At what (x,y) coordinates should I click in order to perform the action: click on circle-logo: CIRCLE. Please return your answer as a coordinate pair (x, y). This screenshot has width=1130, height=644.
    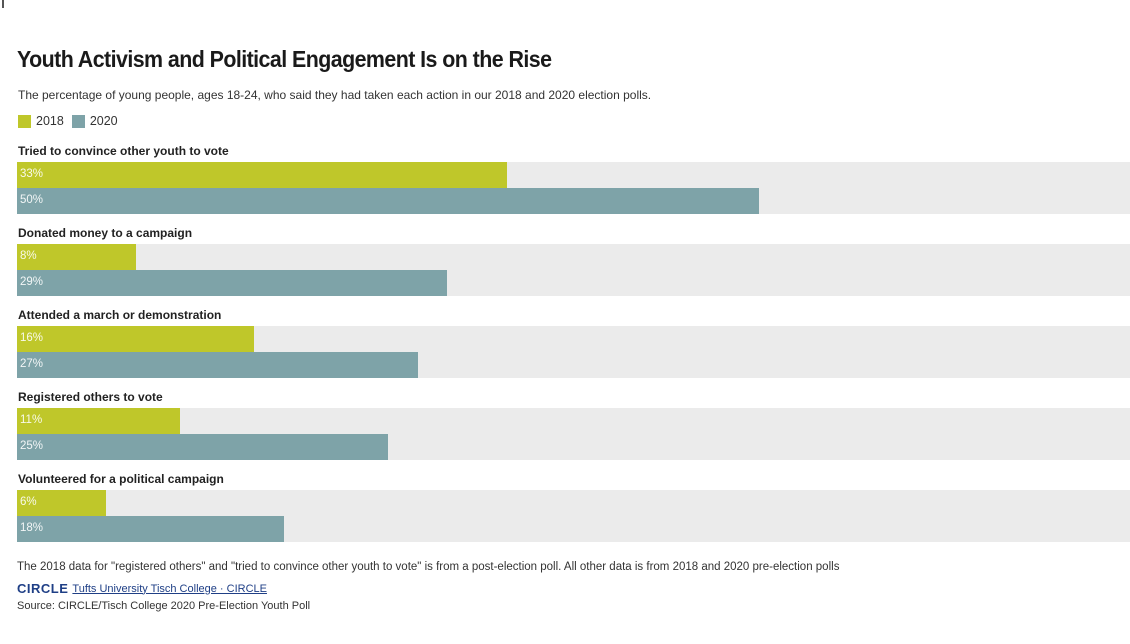
    Looking at the image, I should click on (43, 588).